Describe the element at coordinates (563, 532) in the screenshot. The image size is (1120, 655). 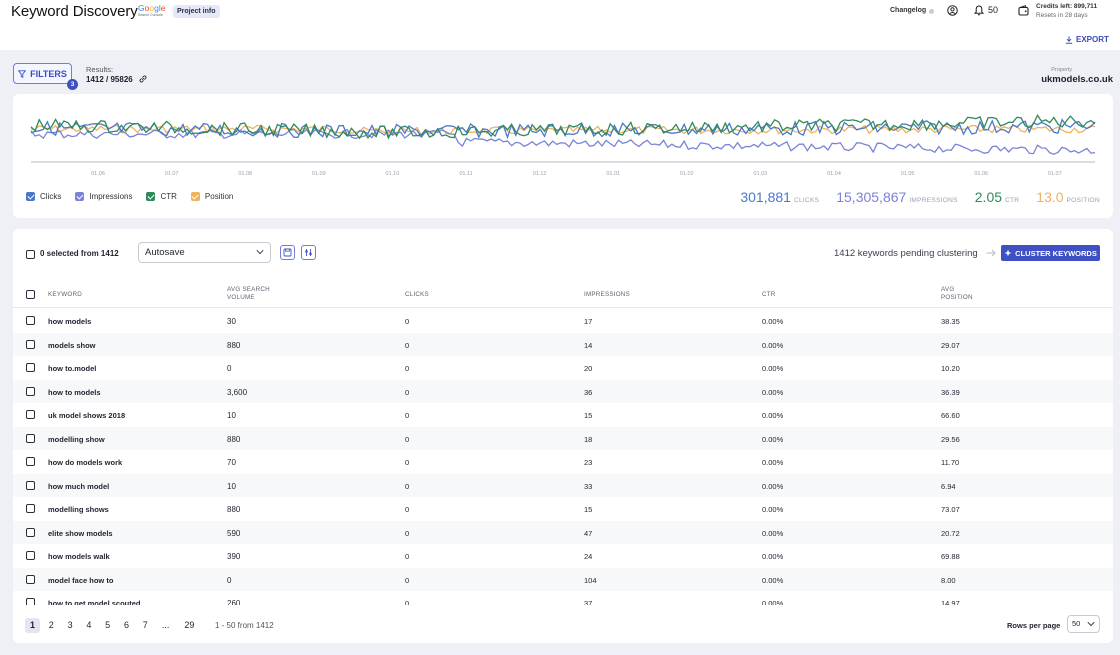
I see `table-row: elite show models 590 0 47 0.00% 20.72` at that location.